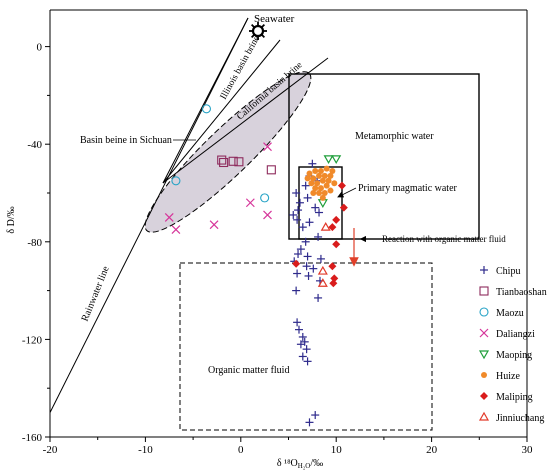  Describe the element at coordinates (145, 450) in the screenshot. I see `x-tick-label: -10` at that location.